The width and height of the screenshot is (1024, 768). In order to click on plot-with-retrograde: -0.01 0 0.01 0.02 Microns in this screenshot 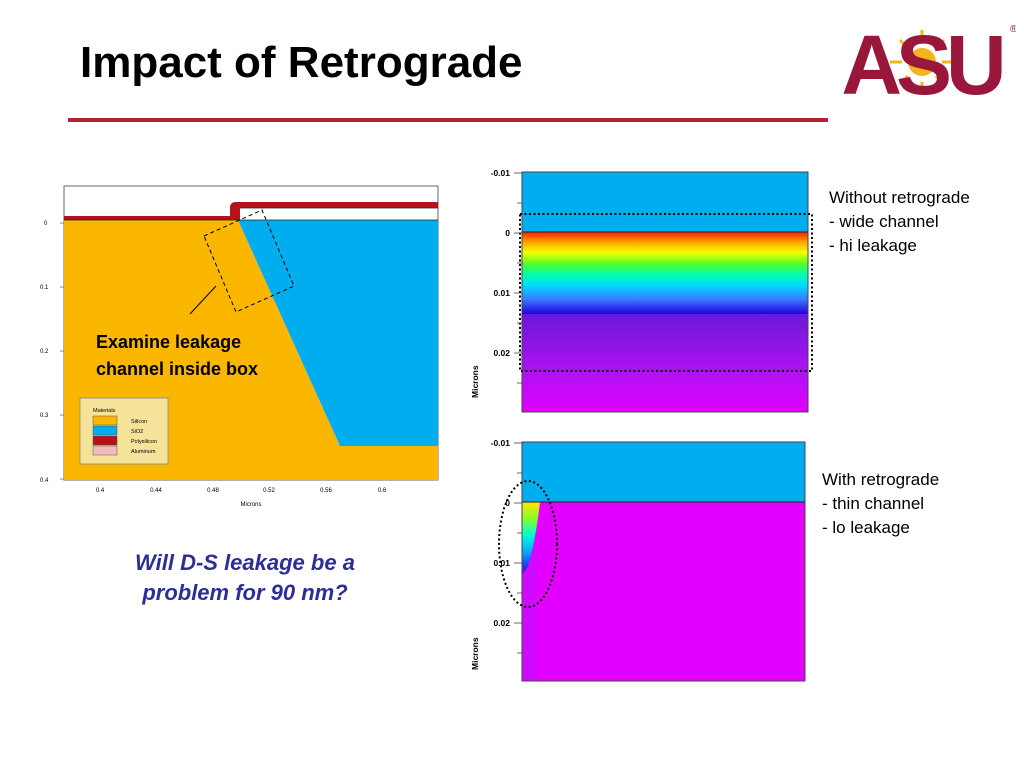, I will do `click(638, 560)`.